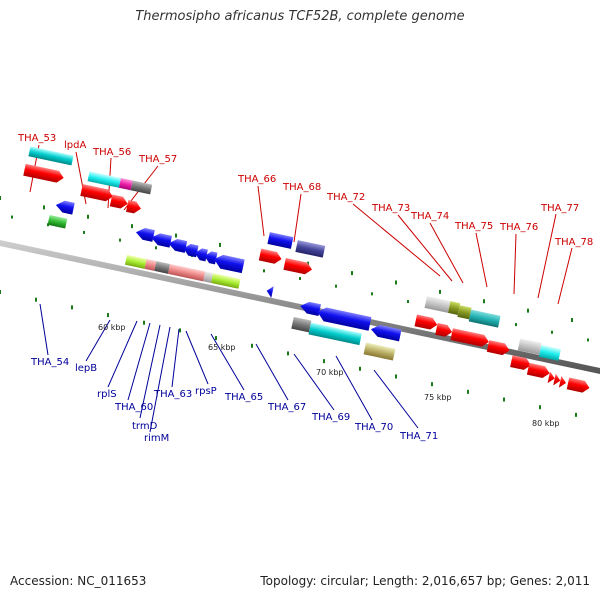 The image size is (600, 600). Describe the element at coordinates (438, 397) in the screenshot. I see `scale-label: 75 kbp` at that location.